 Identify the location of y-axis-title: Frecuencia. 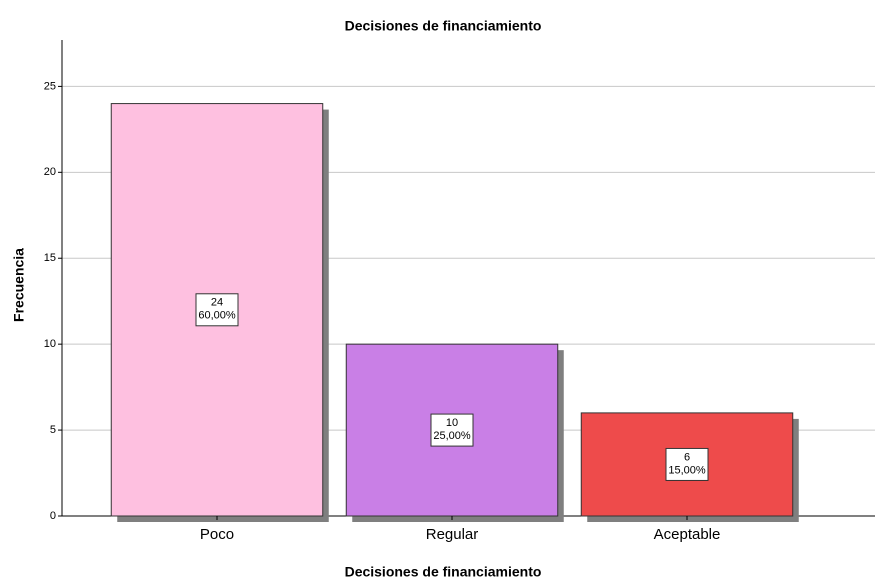
(19, 285).